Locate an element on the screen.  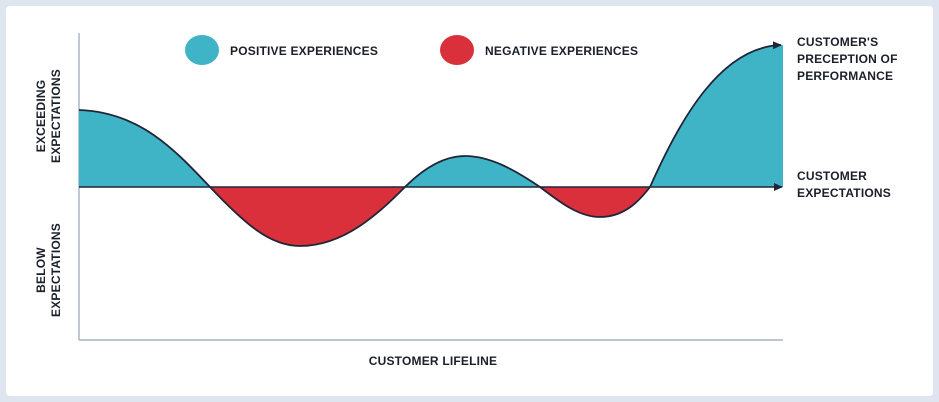
exceeding-label-line2: EXPECTATIONS is located at coordinates (56, 116).